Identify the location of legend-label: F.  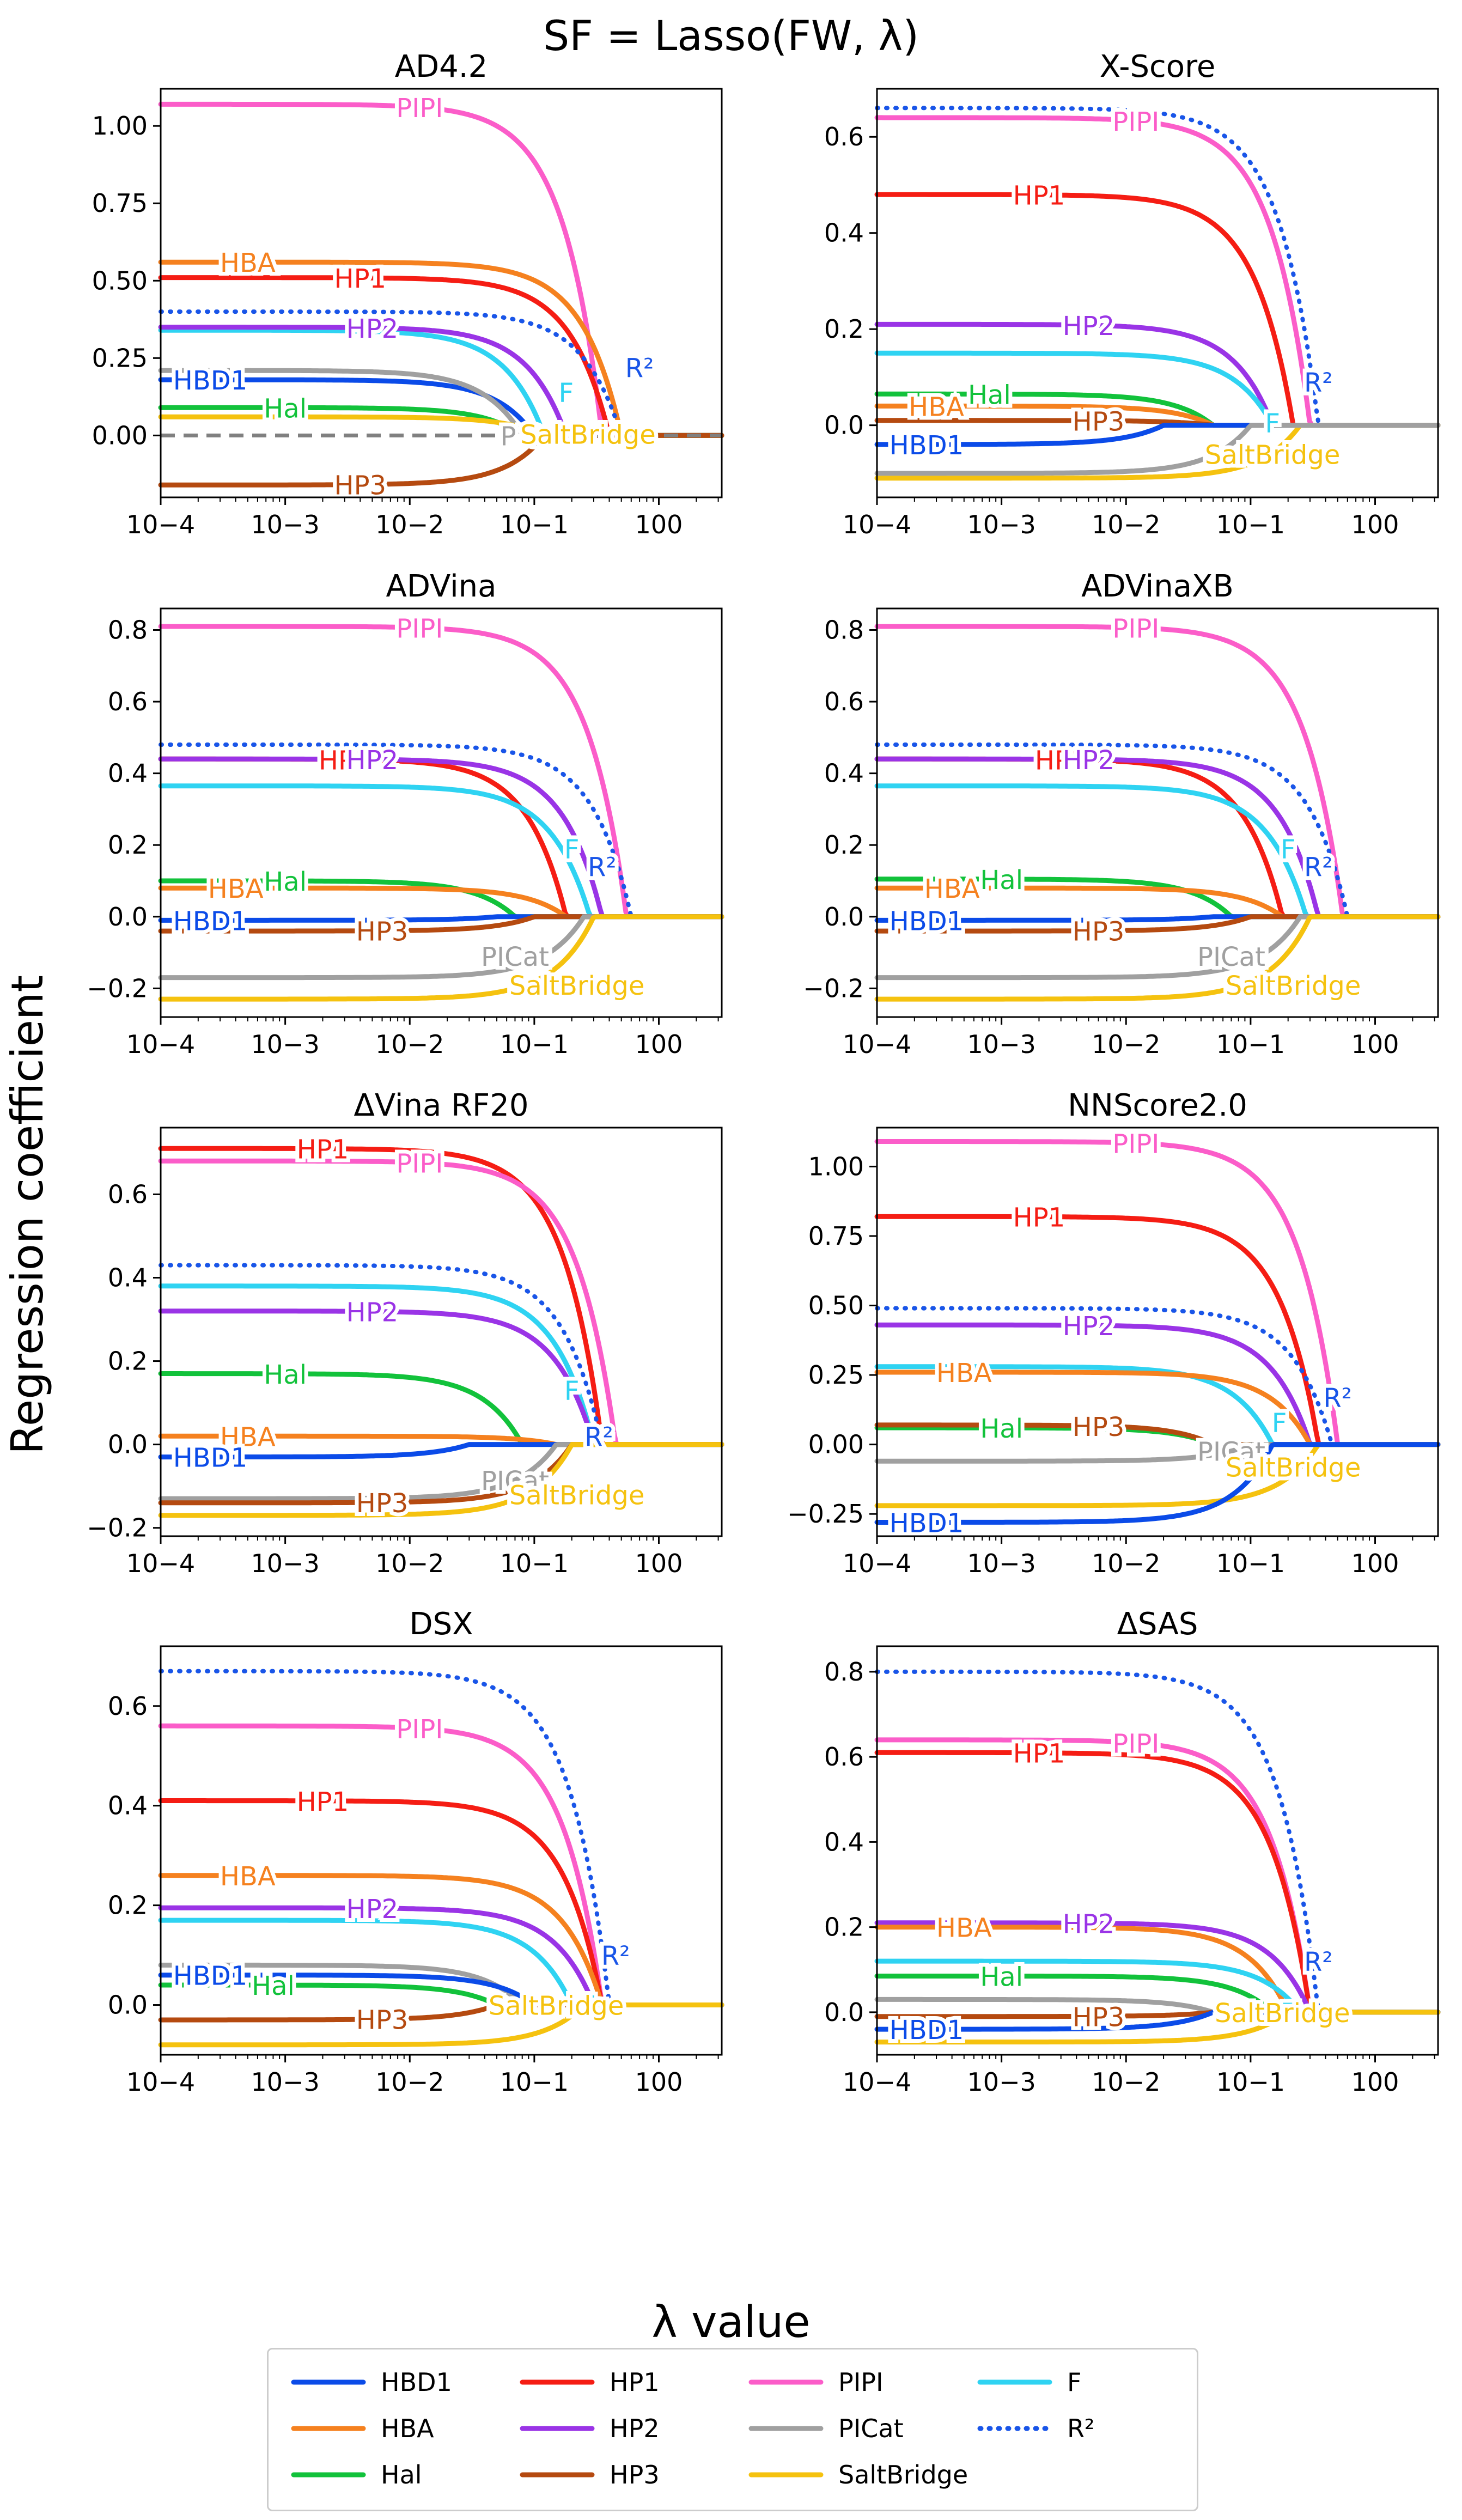
(1074, 2382).